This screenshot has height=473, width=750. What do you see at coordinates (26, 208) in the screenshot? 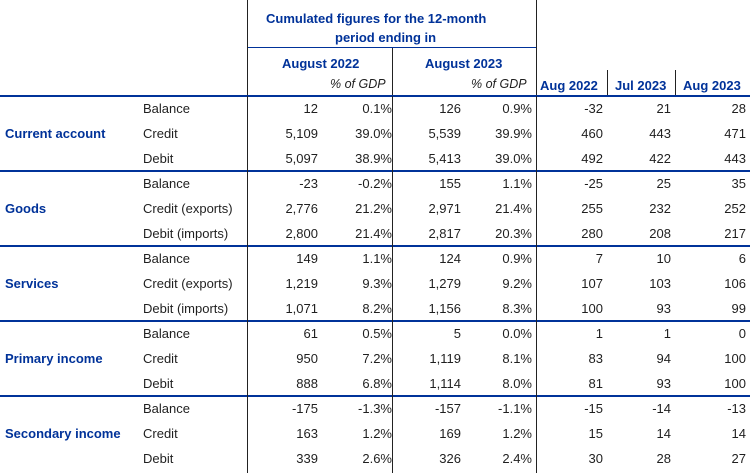
I see `section-name: Goods` at bounding box center [26, 208].